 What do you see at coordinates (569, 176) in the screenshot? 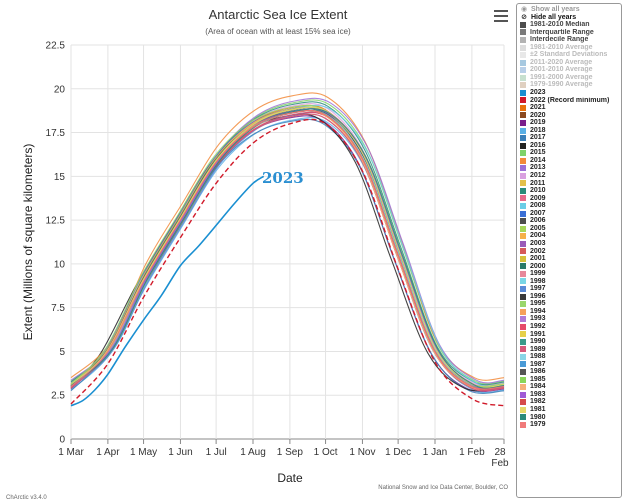
I see `legend-year-item: 2012` at bounding box center [569, 176].